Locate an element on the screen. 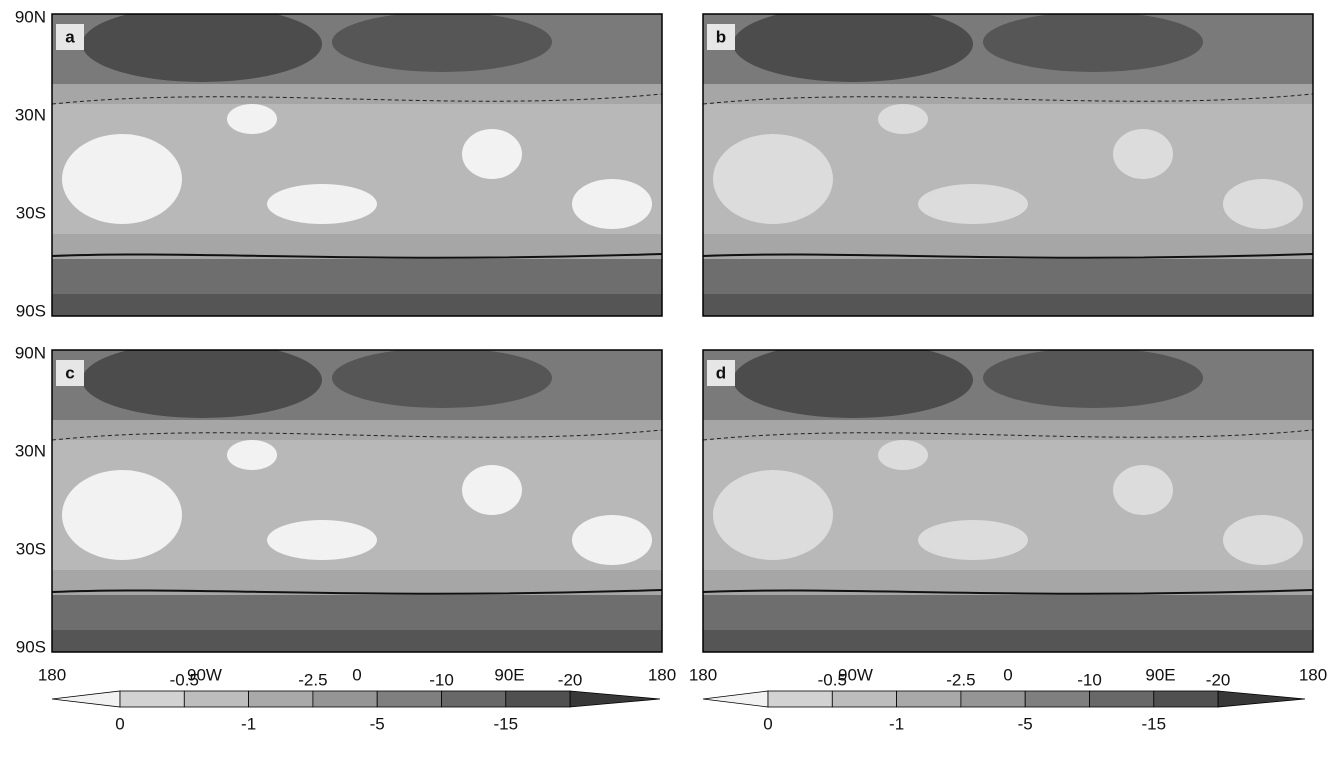 This screenshot has height=767, width=1343. panel-label: b is located at coordinates (721, 36).